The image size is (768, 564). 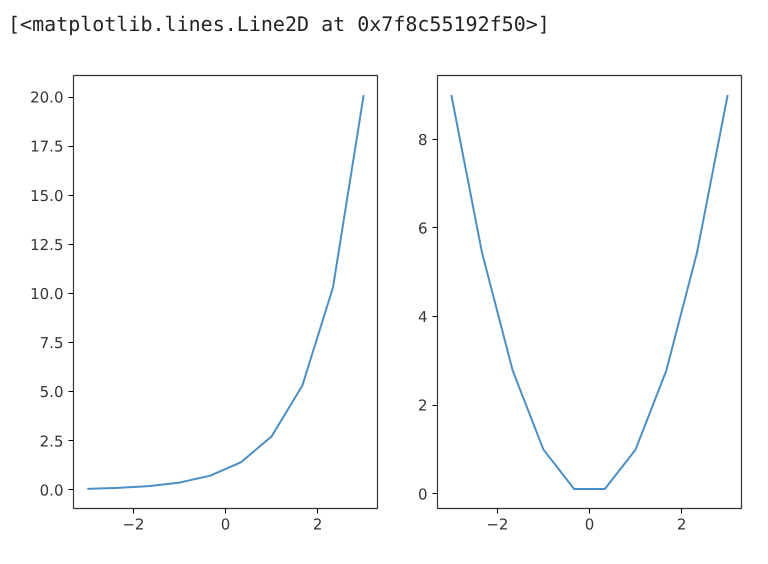 What do you see at coordinates (423, 405) in the screenshot?
I see `y-tick-label: 2` at bounding box center [423, 405].